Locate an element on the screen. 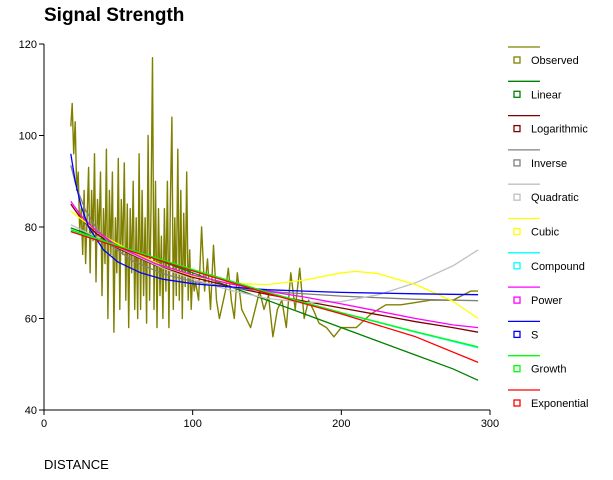 The width and height of the screenshot is (613, 480). y-tick-label: 40 is located at coordinates (31, 411).